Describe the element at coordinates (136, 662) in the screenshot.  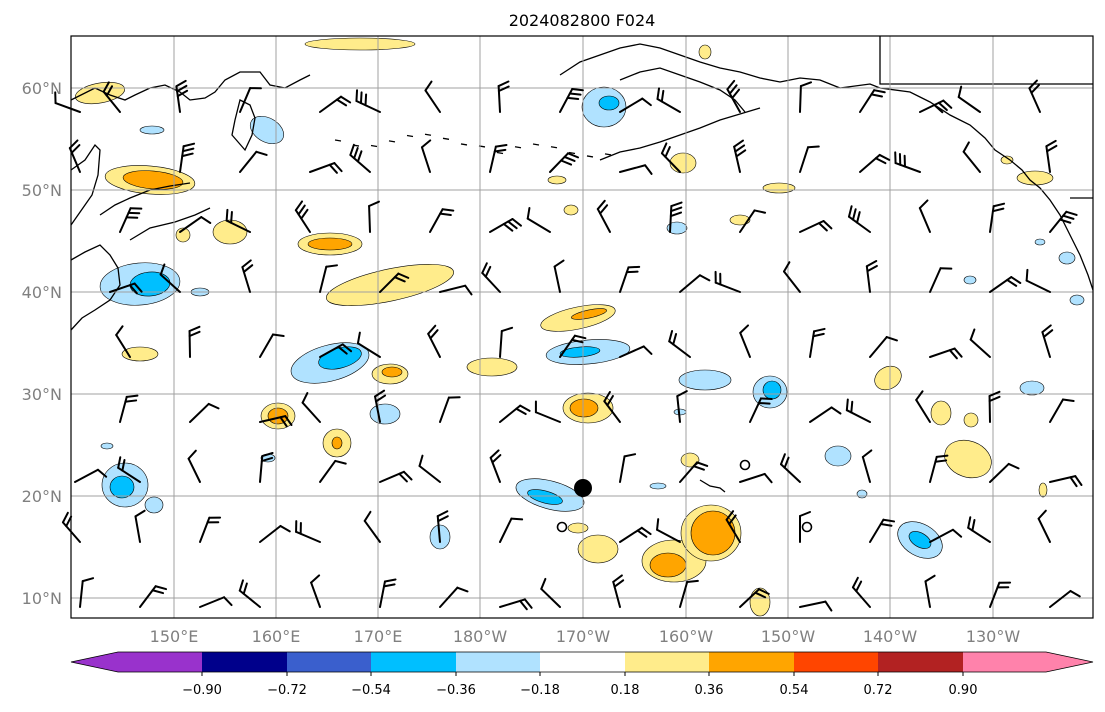
I see `colorbar-extend-min` at that location.